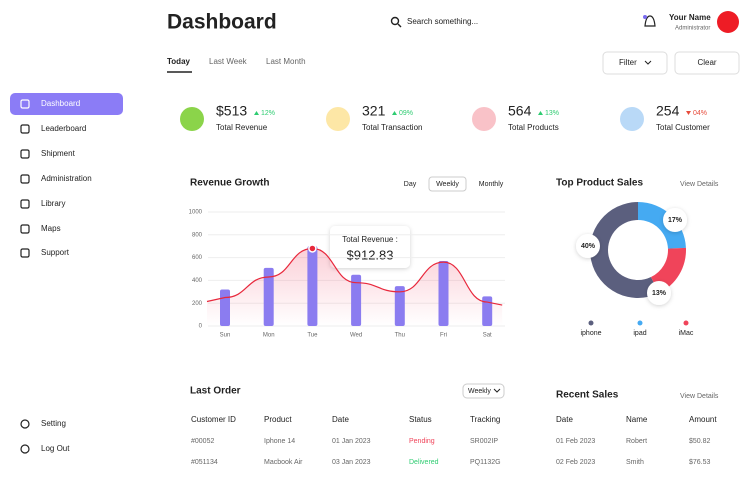  Describe the element at coordinates (58, 153) in the screenshot. I see `nav-item: Shipment` at that location.